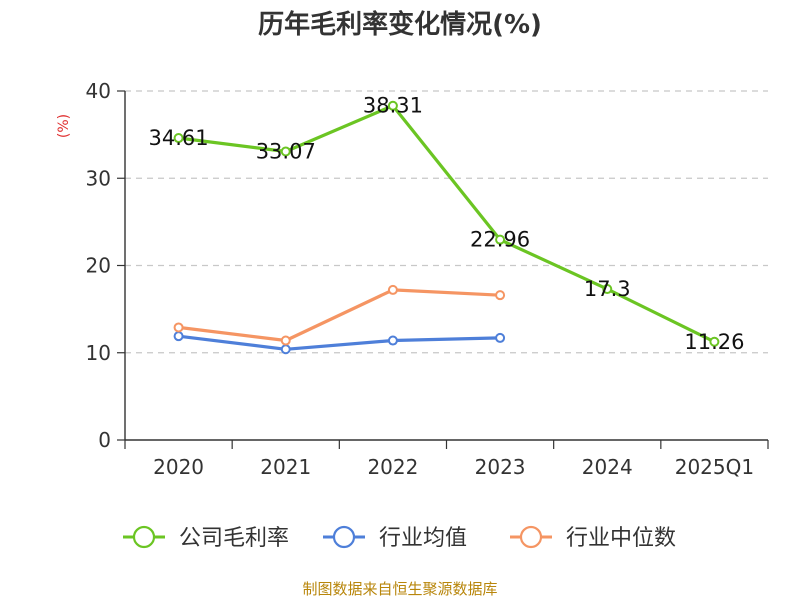 This screenshot has width=800, height=600. What do you see at coordinates (400, 589) in the screenshot?
I see `data-source-note: 制图数据来自恒生聚源数据库` at bounding box center [400, 589].